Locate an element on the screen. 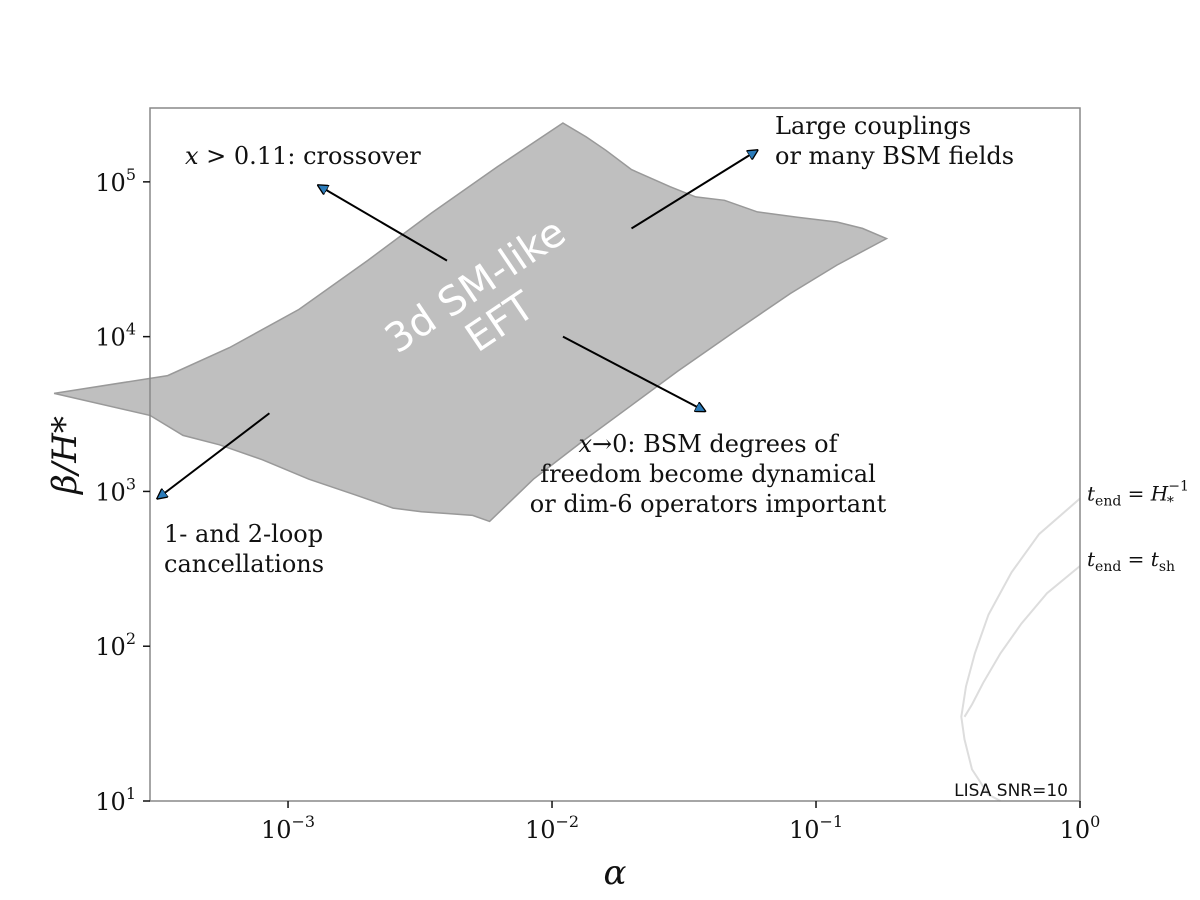 The image size is (1200, 900). y-tick-label: 10³ is located at coordinates (115, 490).